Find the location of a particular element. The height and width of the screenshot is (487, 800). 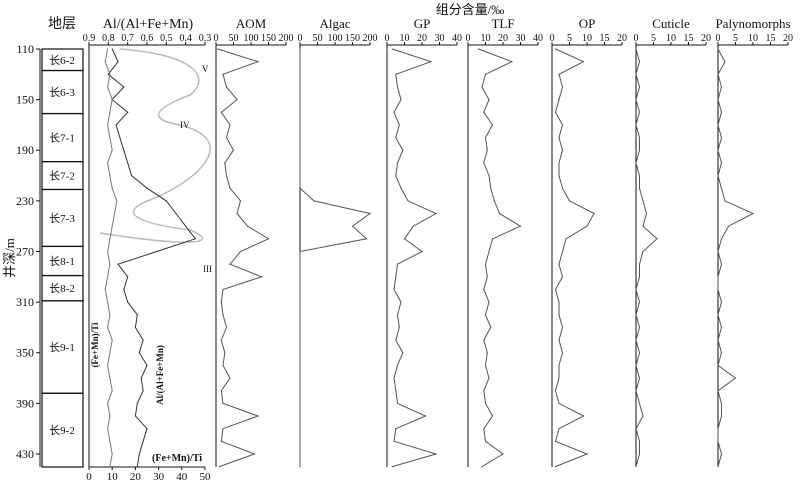

panel-tick-label: 200 is located at coordinates (370, 38).